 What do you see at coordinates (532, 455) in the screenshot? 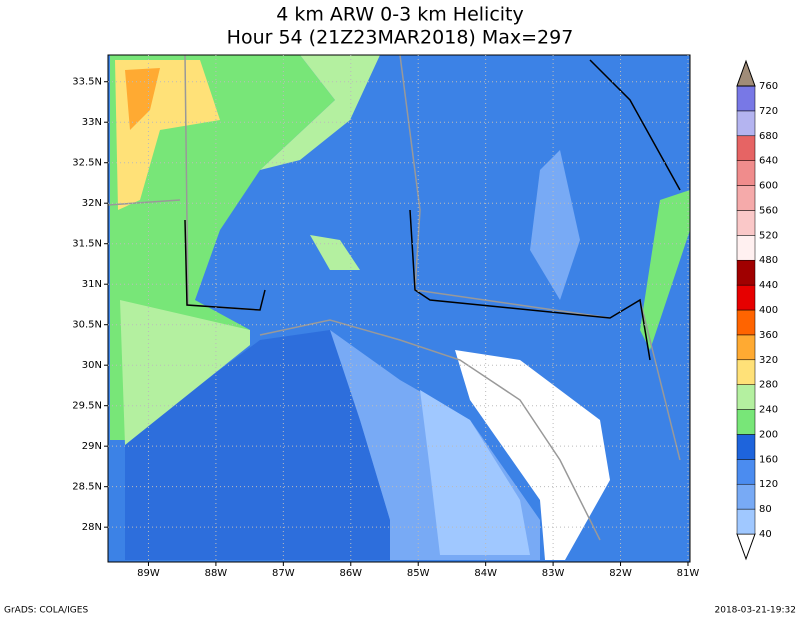
I see `field-florida-low` at bounding box center [532, 455].